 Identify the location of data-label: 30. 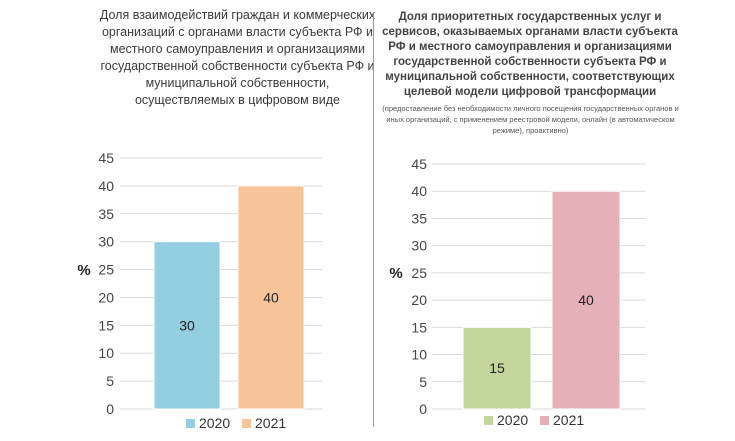
(187, 325).